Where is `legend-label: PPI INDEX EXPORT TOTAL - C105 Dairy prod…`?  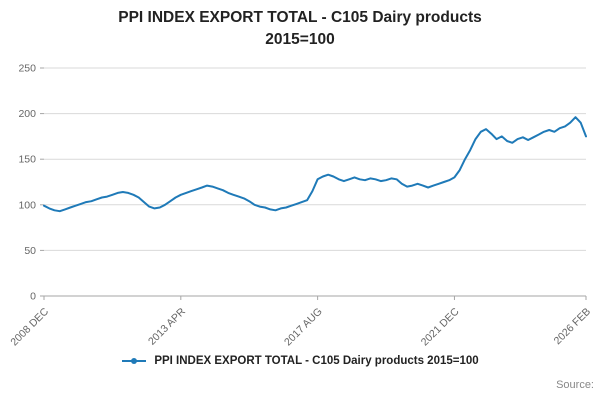
legend-label: PPI INDEX EXPORT TOTAL - C105 Dairy prod… is located at coordinates (316, 361).